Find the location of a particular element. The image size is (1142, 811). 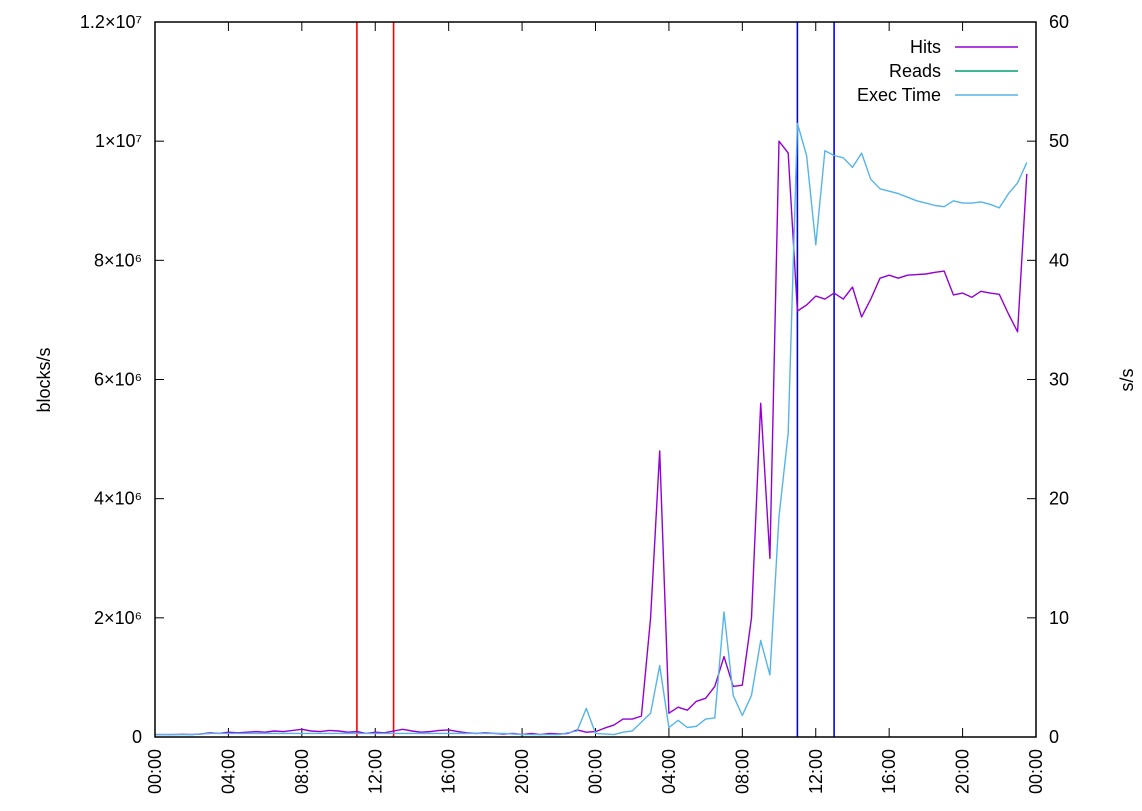

y2-axis-label: s/s is located at coordinates (1127, 379).